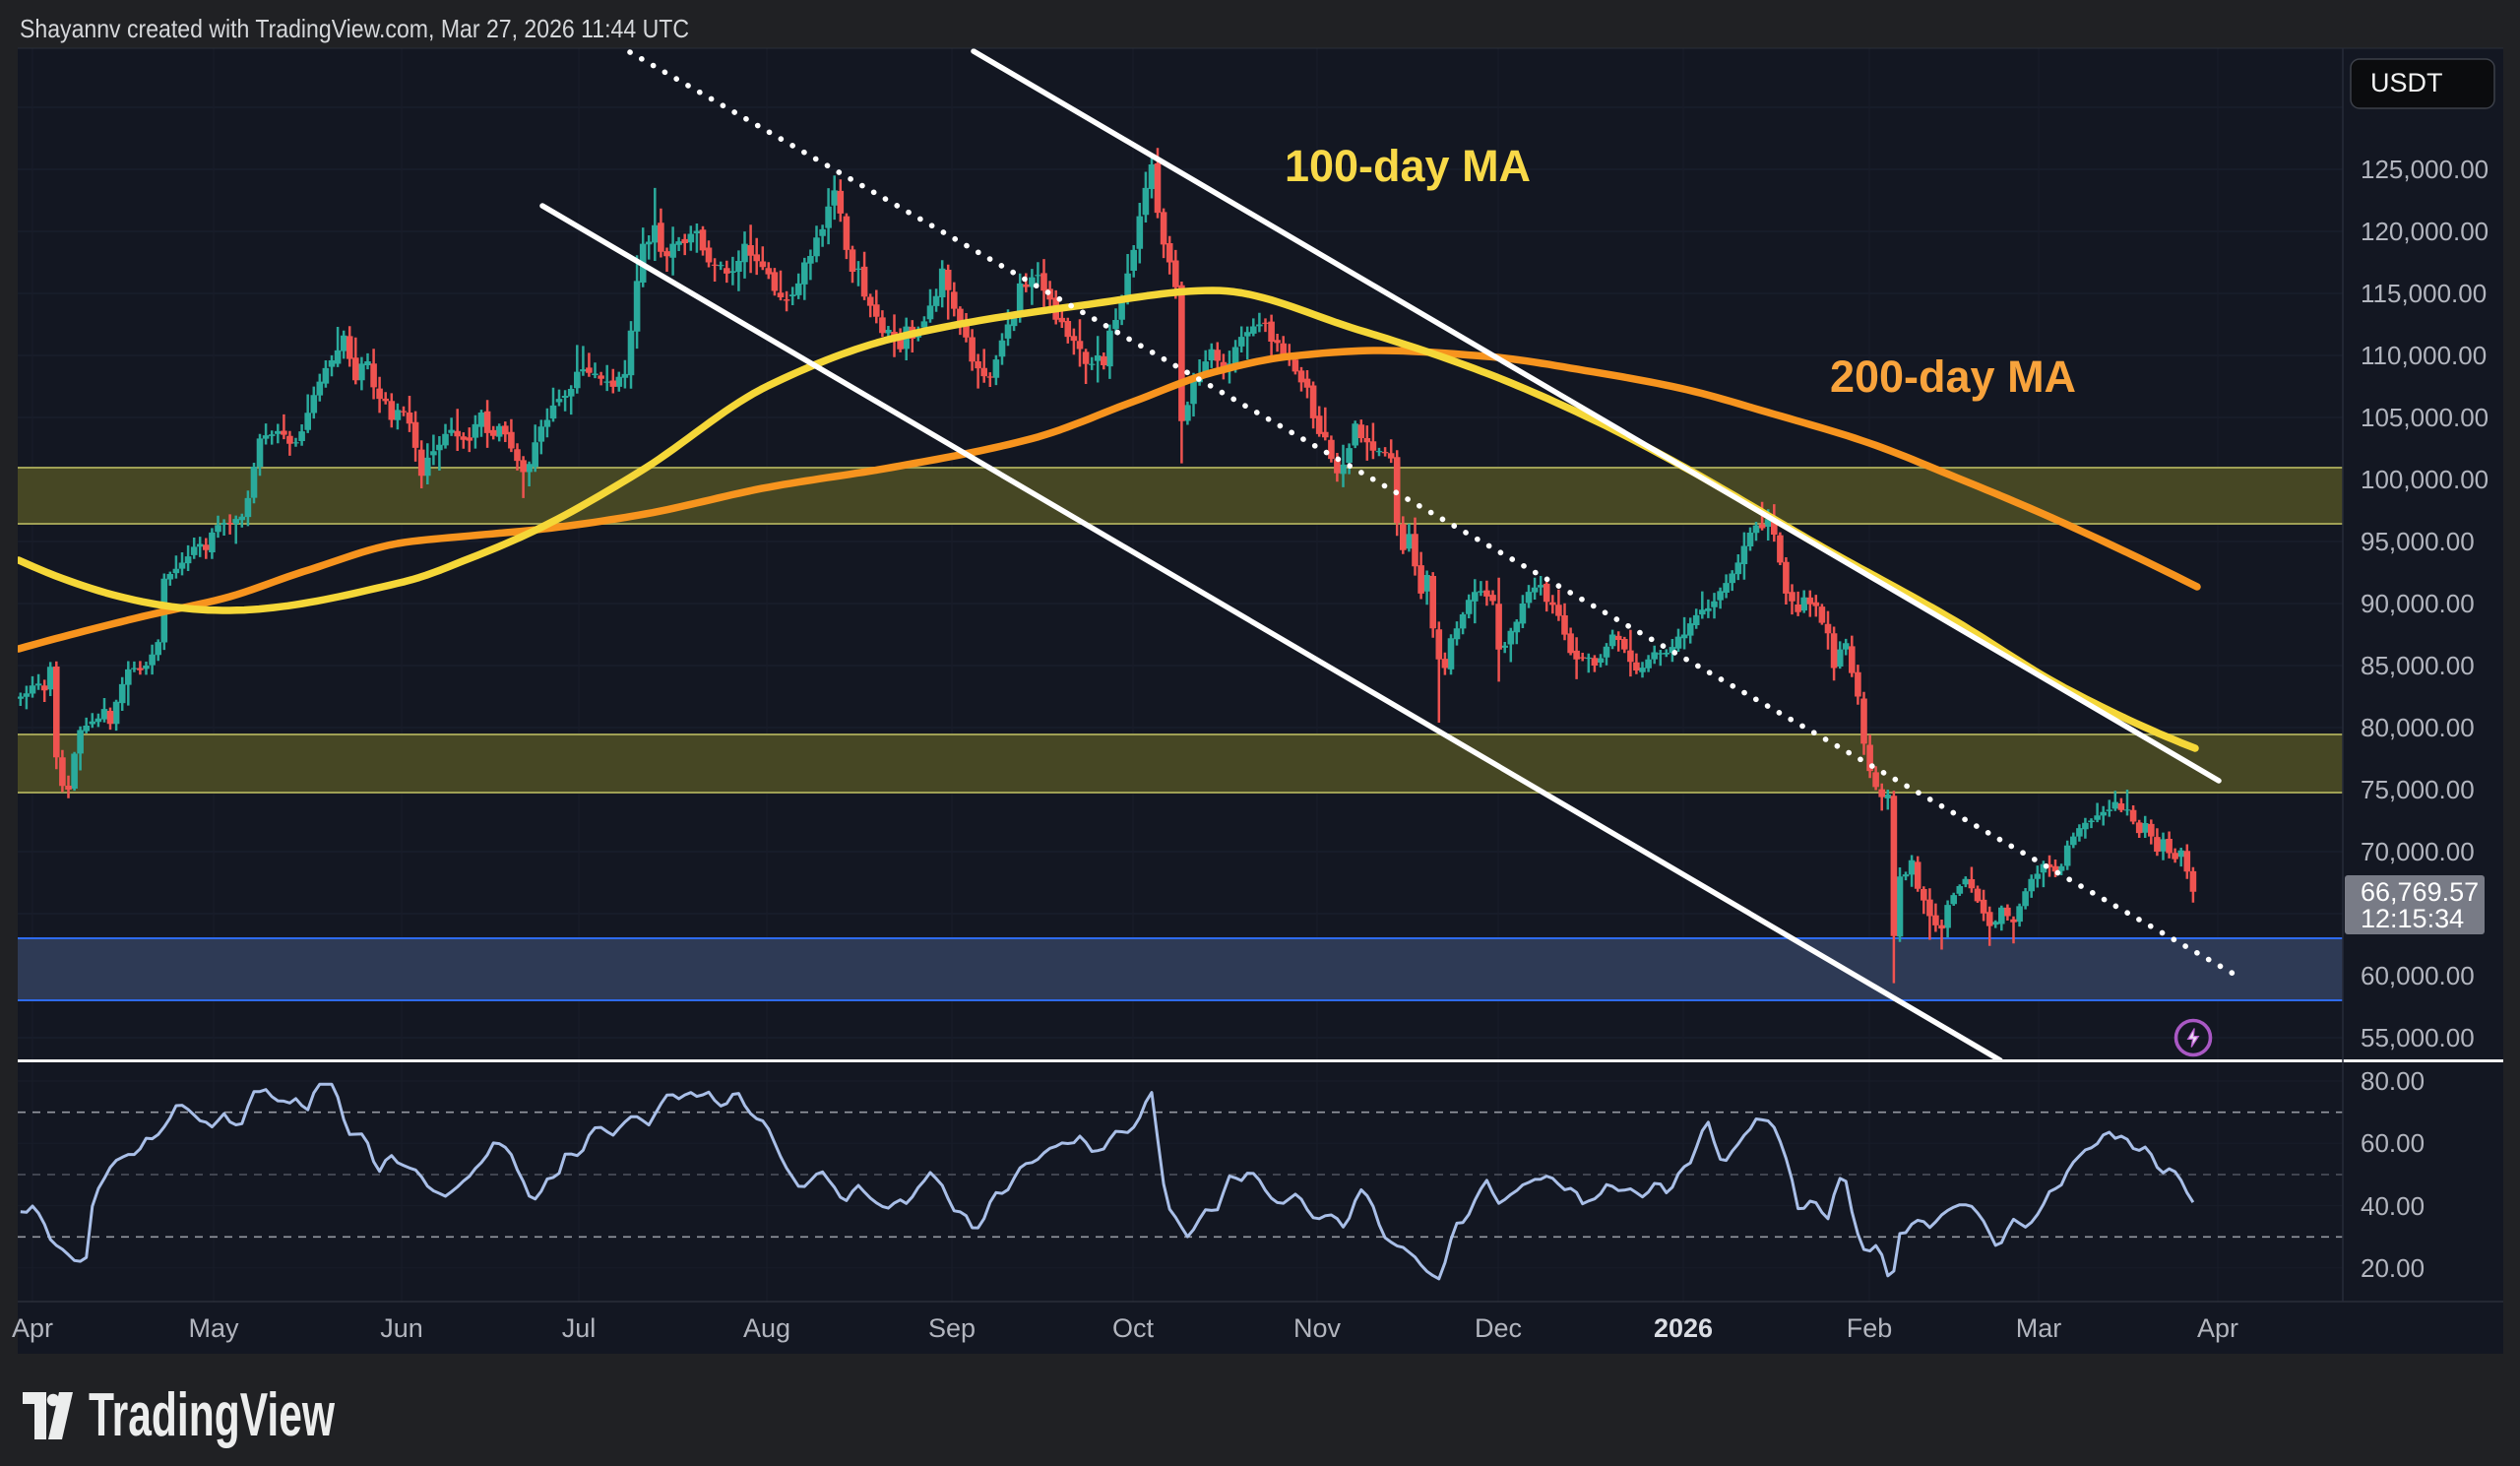  Describe the element at coordinates (579, 1328) in the screenshot. I see `svg-text: Jul` at that location.